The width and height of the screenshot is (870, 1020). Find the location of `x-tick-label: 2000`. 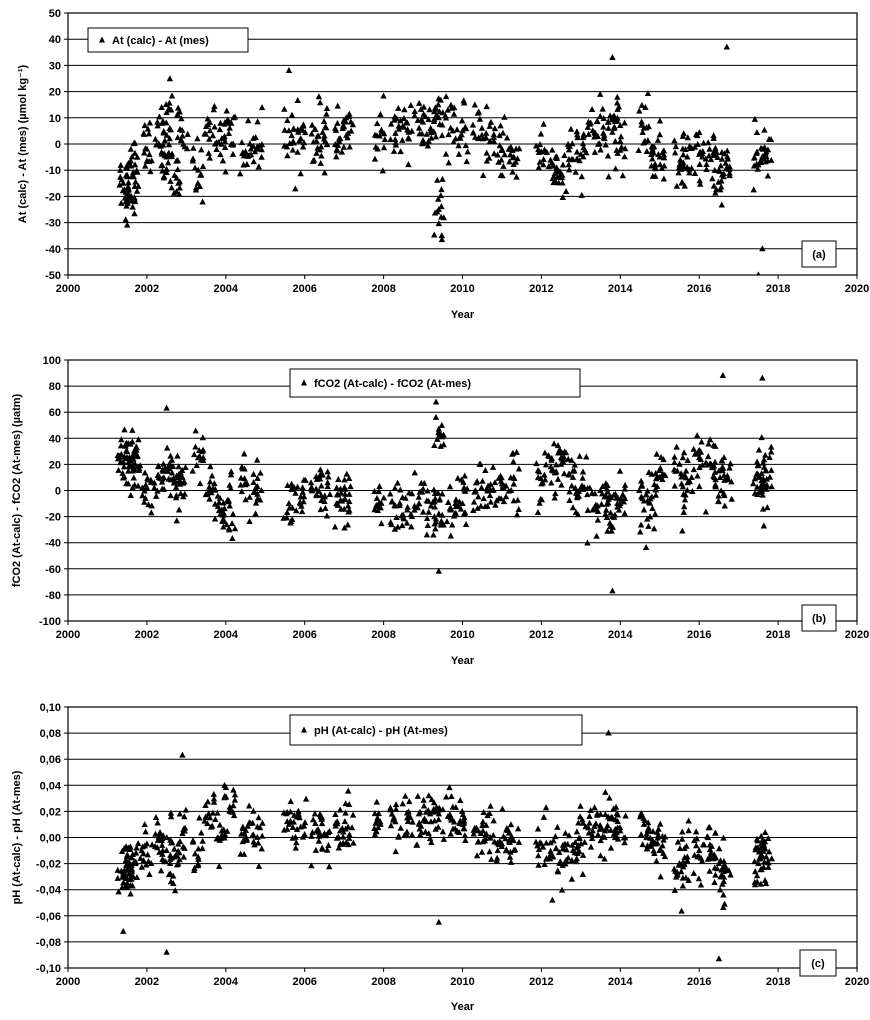

x-tick-label: 2000 is located at coordinates (68, 635).